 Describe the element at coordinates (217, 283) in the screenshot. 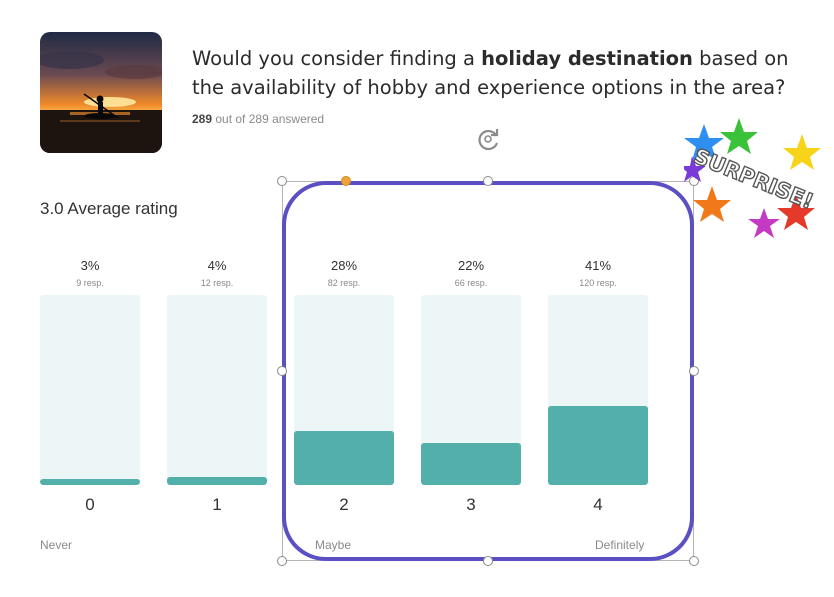

I see `bar-response-count: 12 resp.` at that location.